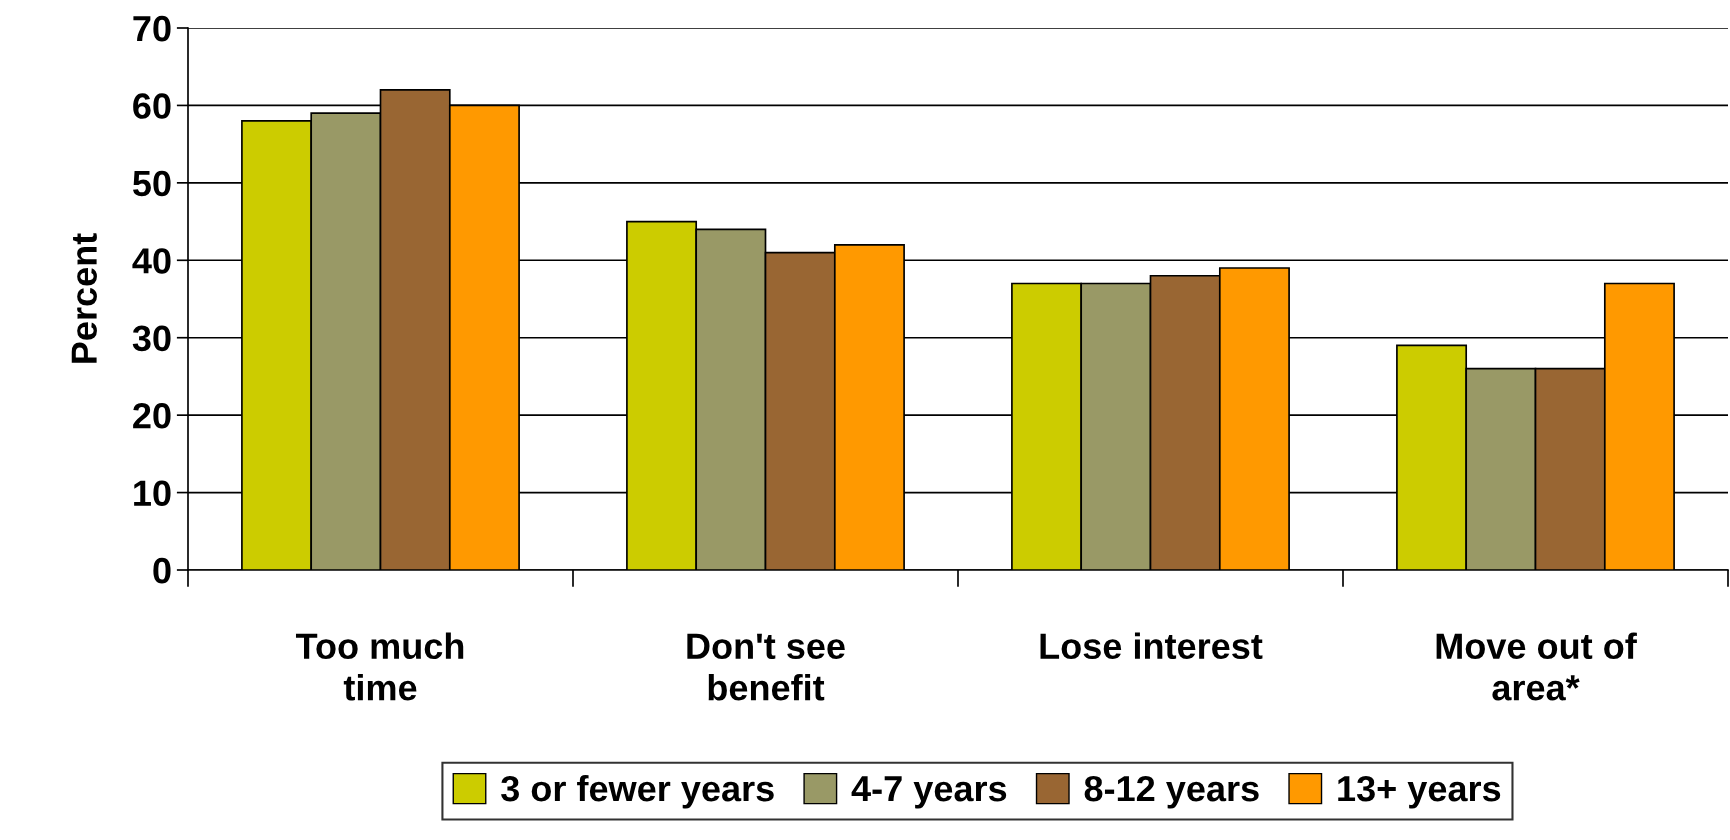 This screenshot has height=840, width=1730. I want to click on legend-label: 3 or fewer years, so click(637, 791).